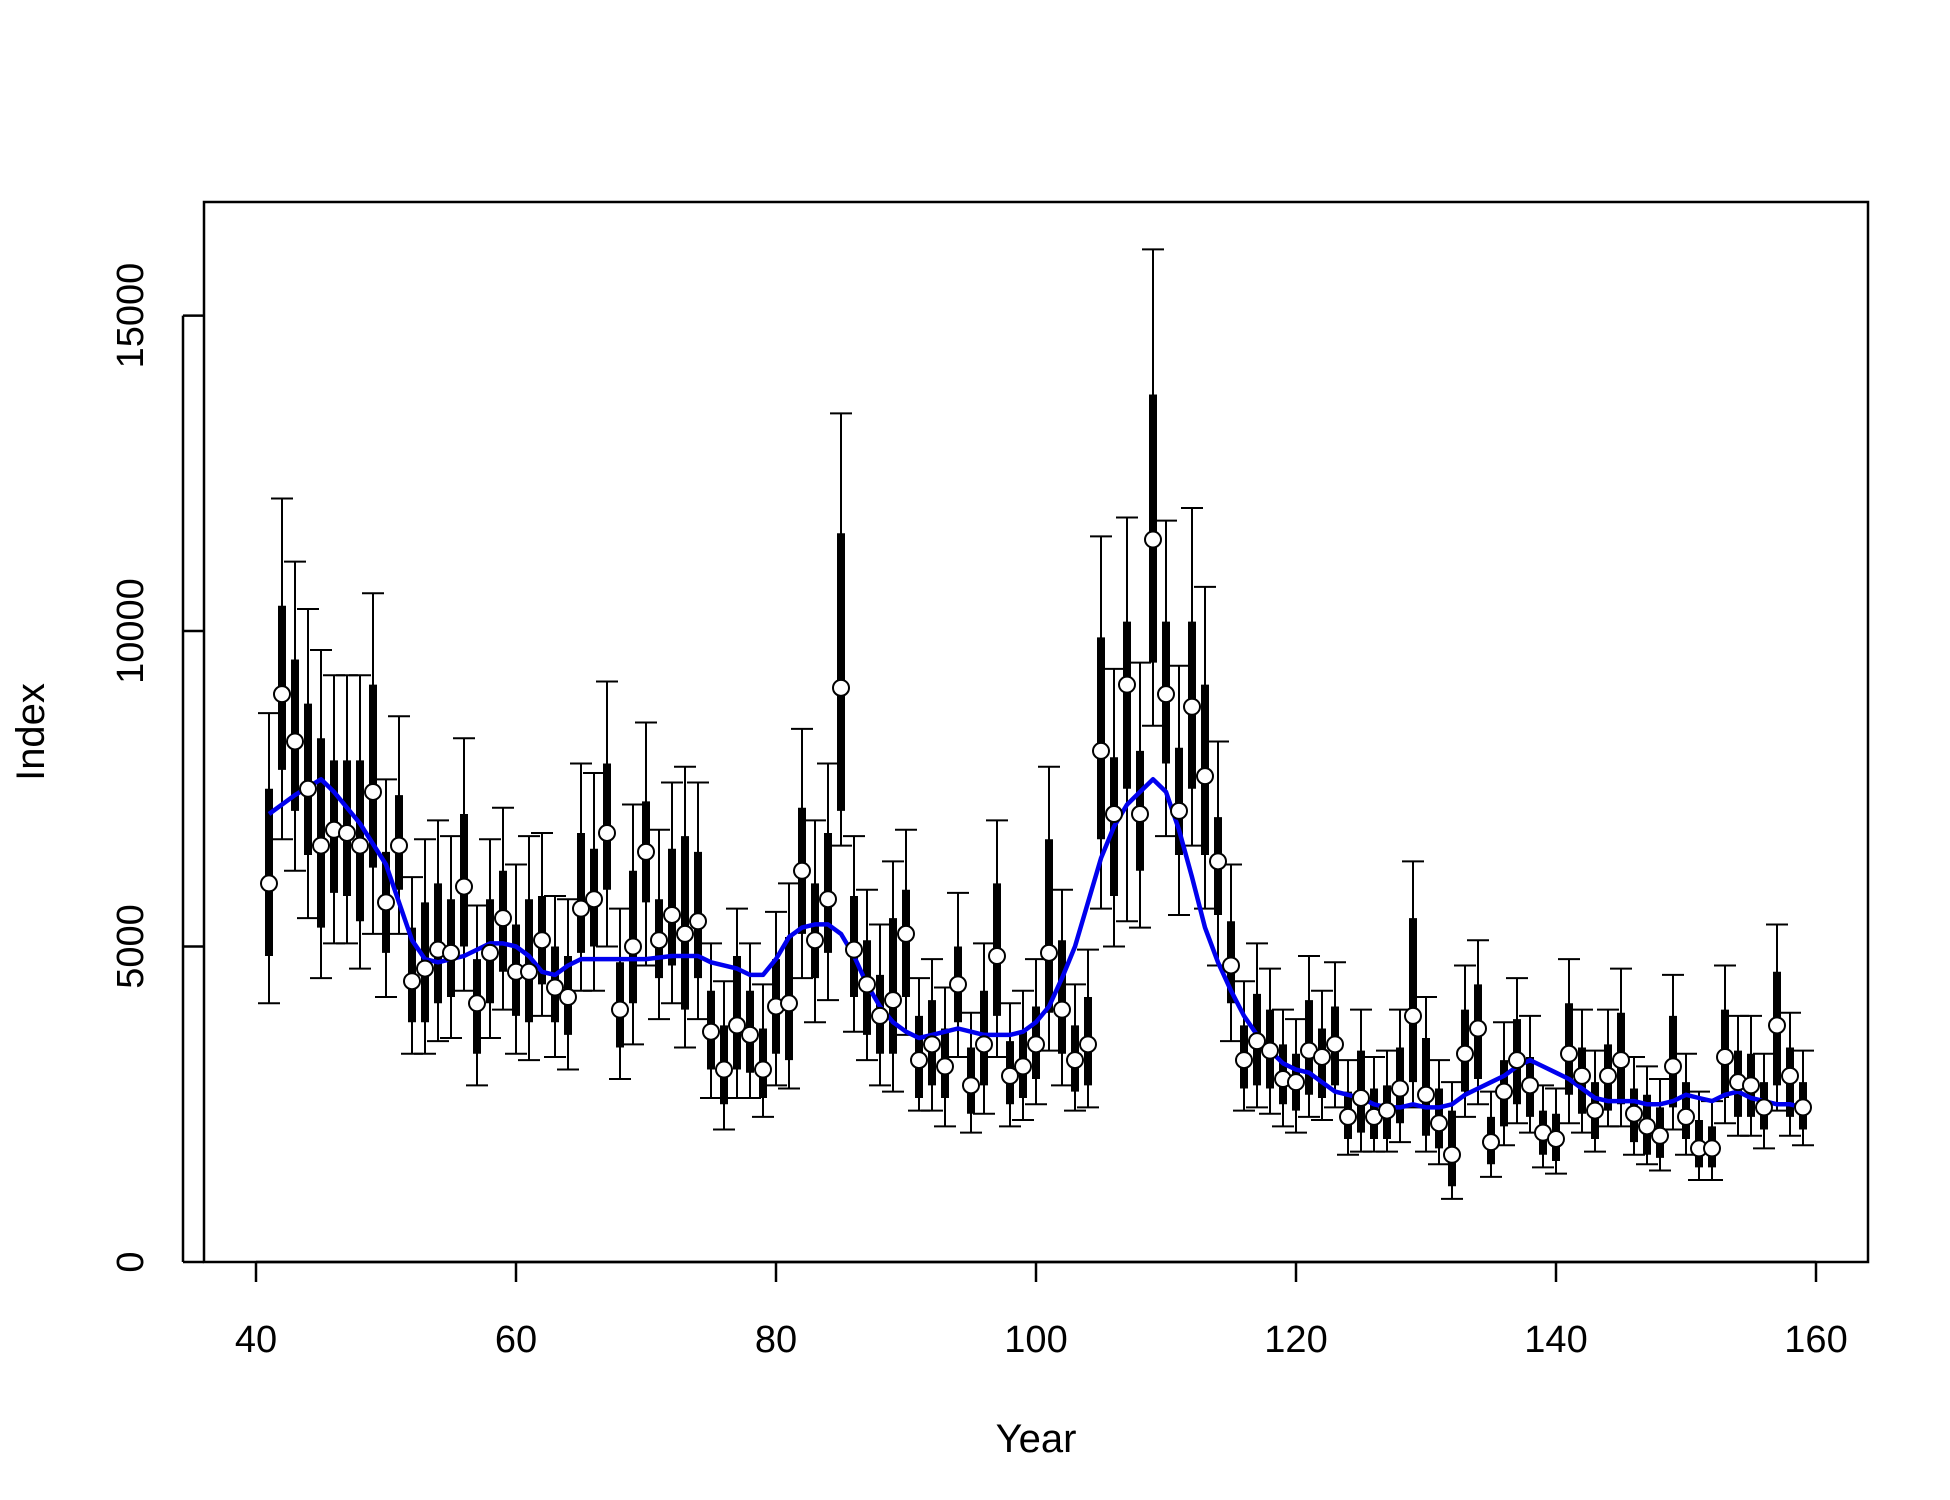 The height and width of the screenshot is (1500, 1950). What do you see at coordinates (131, 316) in the screenshot?
I see `y-tick-label: 15000` at bounding box center [131, 316].